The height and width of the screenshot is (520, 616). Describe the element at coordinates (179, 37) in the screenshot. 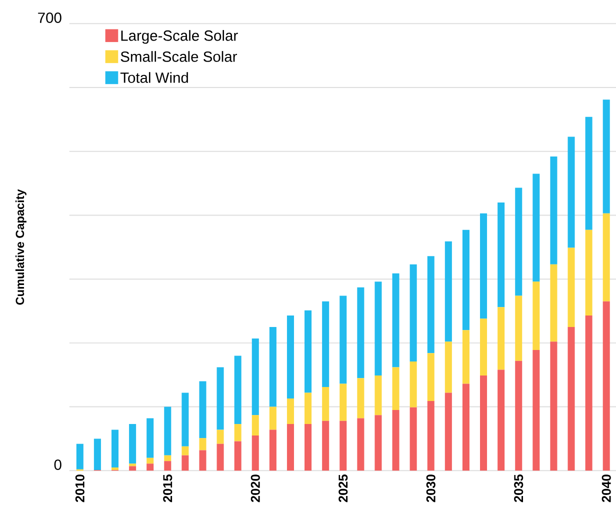

I see `legend-label: Large-Scale Solar` at that location.